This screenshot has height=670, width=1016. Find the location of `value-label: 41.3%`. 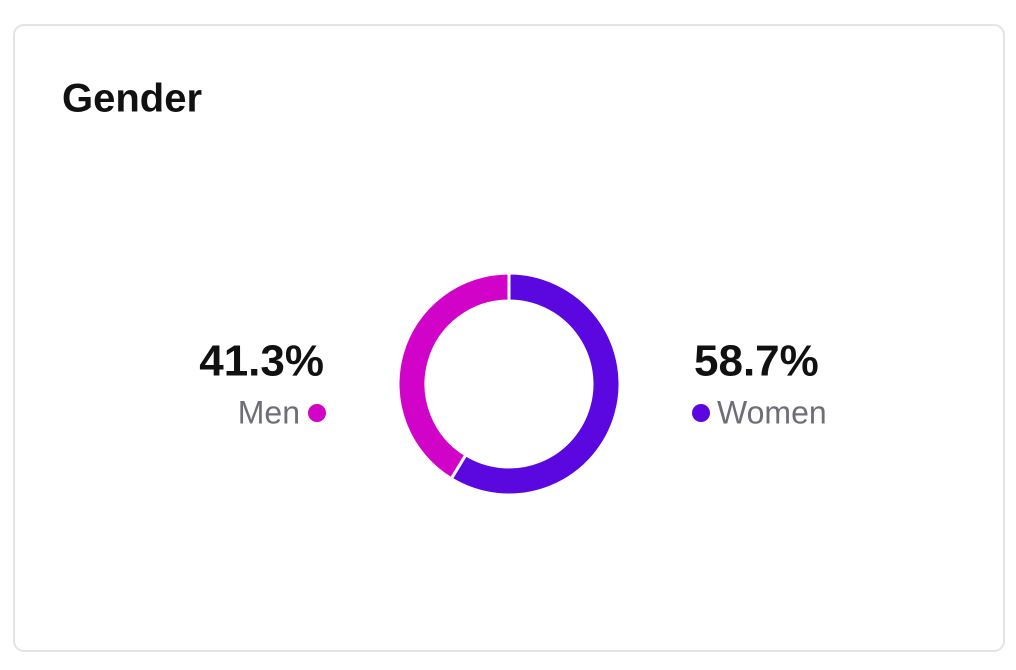

value-label: 41.3% is located at coordinates (261, 361).